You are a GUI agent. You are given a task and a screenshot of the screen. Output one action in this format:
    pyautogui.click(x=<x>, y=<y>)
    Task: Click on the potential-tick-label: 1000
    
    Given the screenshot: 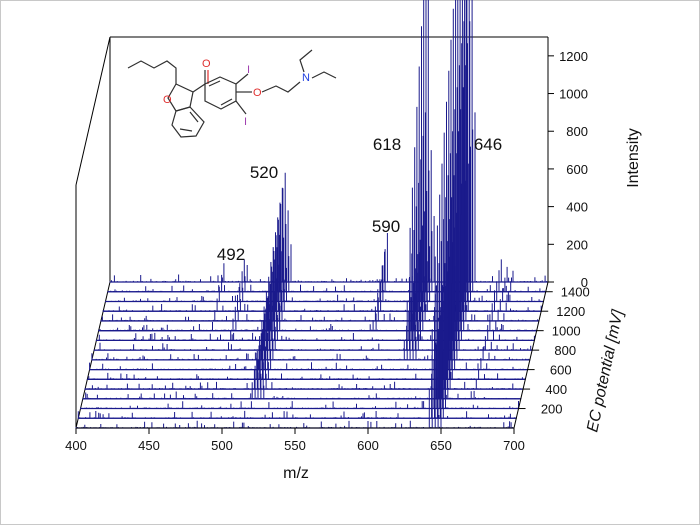 What is the action you would take?
    pyautogui.click(x=566, y=331)
    